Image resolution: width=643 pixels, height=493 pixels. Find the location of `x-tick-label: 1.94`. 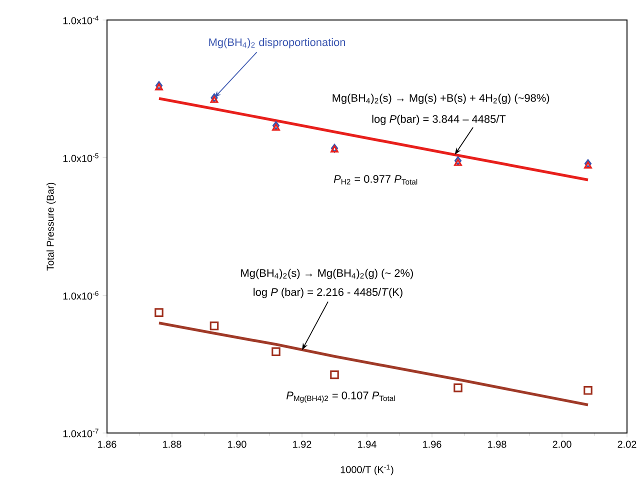

x-tick-label: 1.94 is located at coordinates (367, 444).